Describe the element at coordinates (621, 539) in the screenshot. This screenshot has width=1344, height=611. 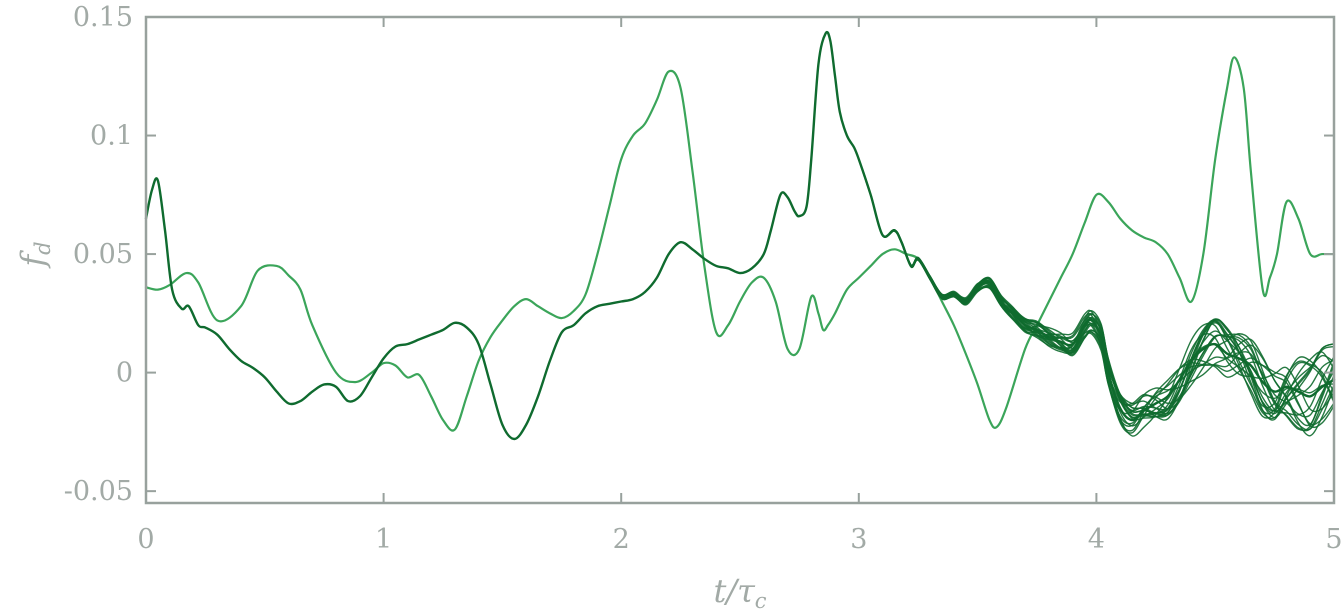
I see `x-tick-label: 2` at that location.